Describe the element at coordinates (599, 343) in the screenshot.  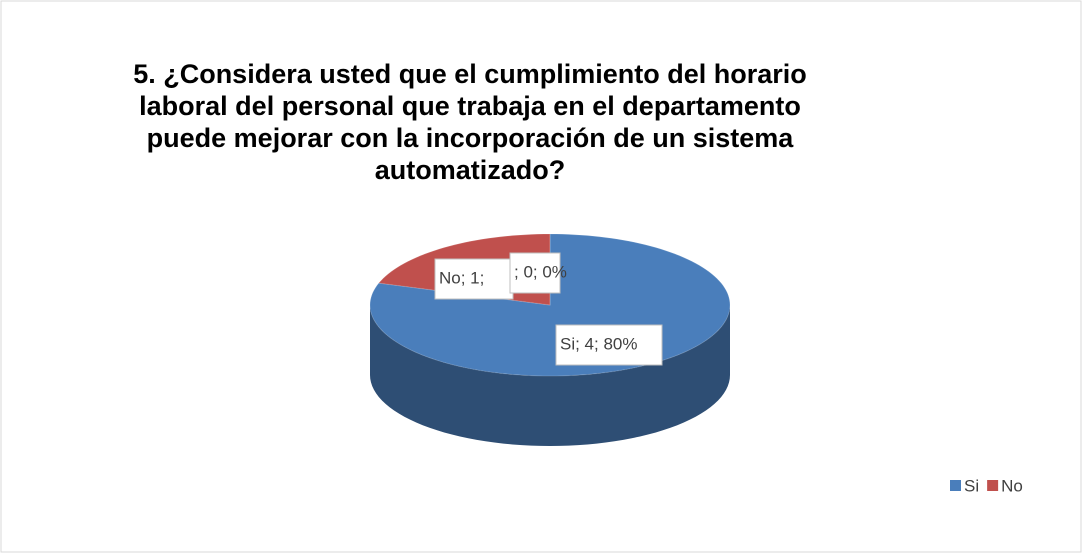
I see `data-label: Si; 4; 80%` at that location.